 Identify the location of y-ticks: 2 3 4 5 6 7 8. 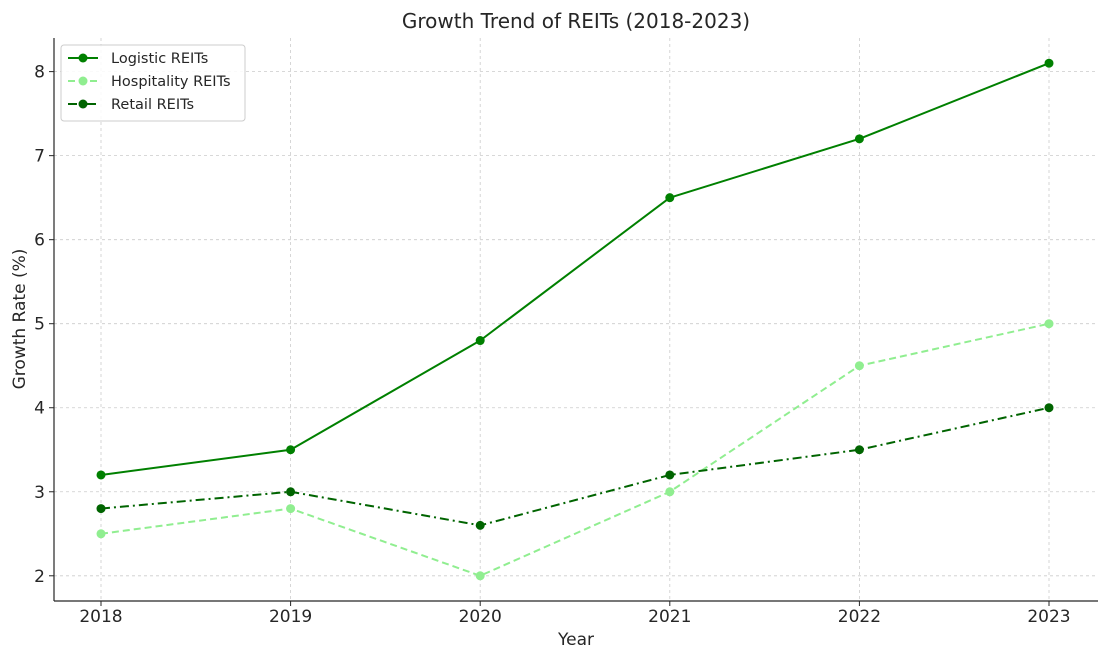
(44, 325).